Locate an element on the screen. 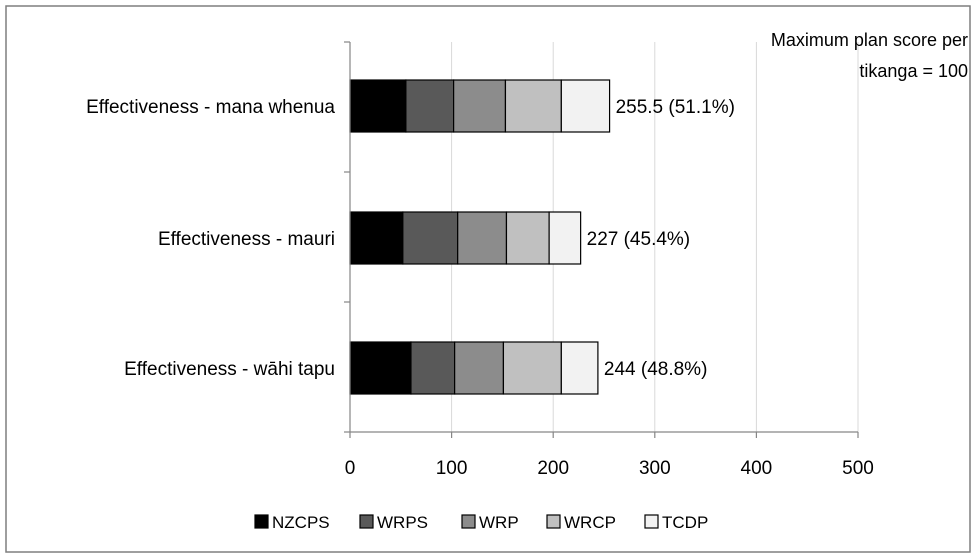 The width and height of the screenshot is (976, 558). legend: NZCPS WRPS WRP WRCP TCDP is located at coordinates (481, 522).